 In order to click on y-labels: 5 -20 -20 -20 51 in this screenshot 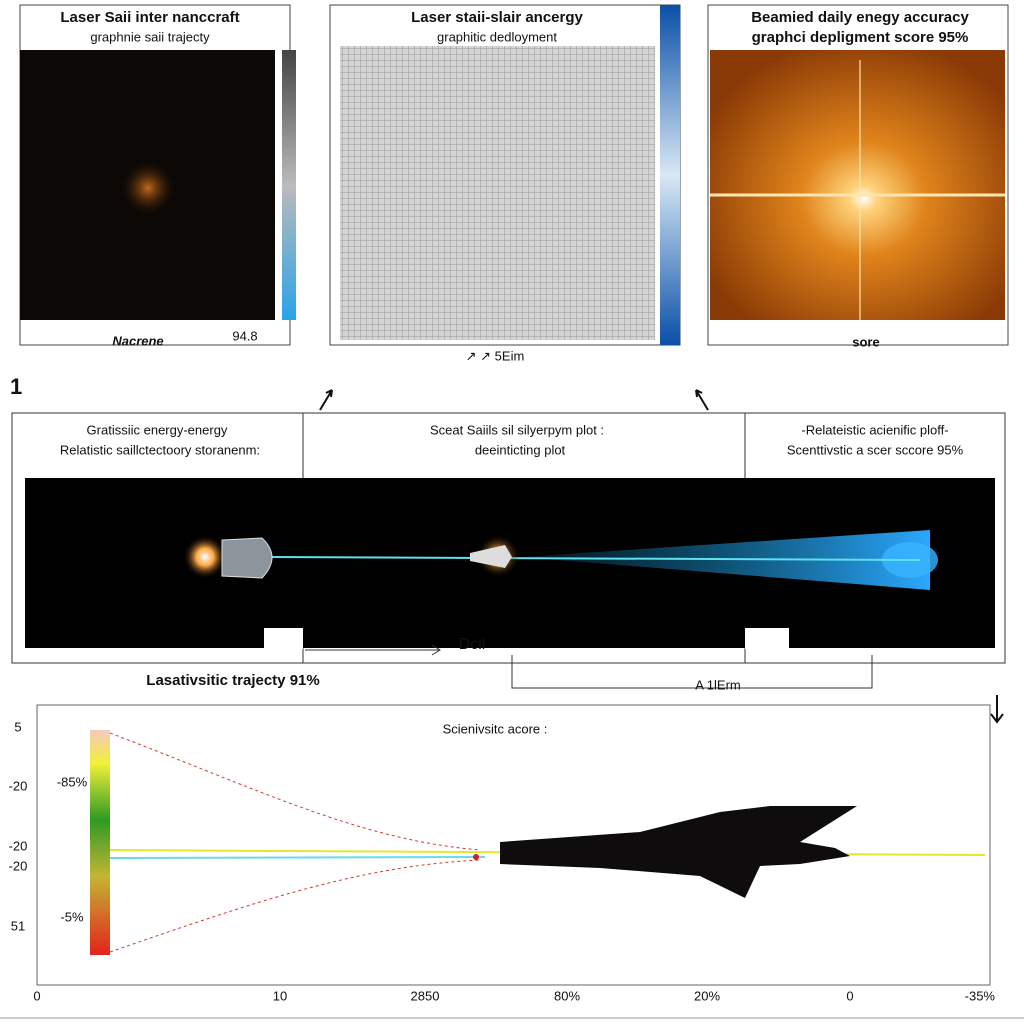, I will do `click(18, 826)`.